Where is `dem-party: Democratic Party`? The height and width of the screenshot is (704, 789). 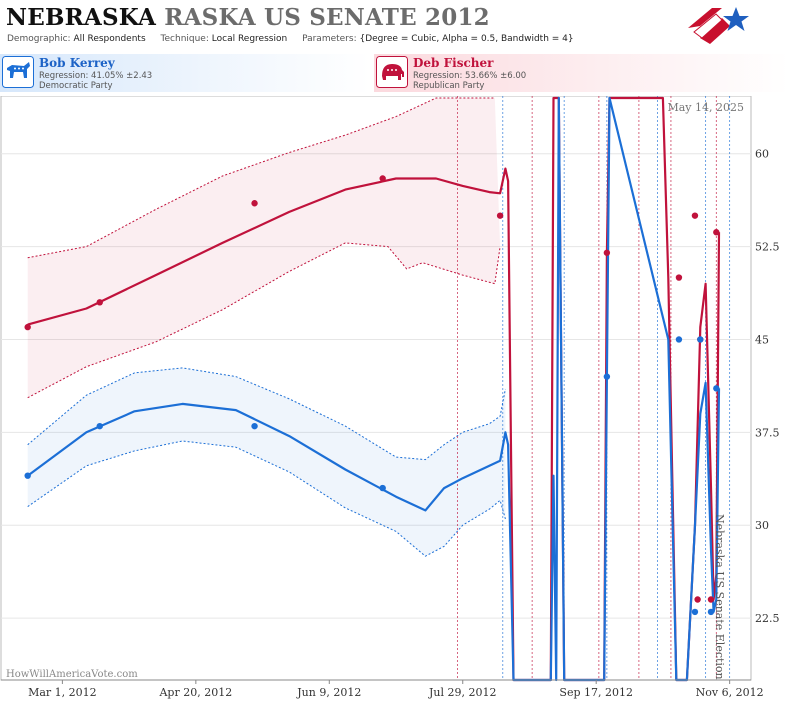 dem-party: Democratic Party is located at coordinates (76, 86).